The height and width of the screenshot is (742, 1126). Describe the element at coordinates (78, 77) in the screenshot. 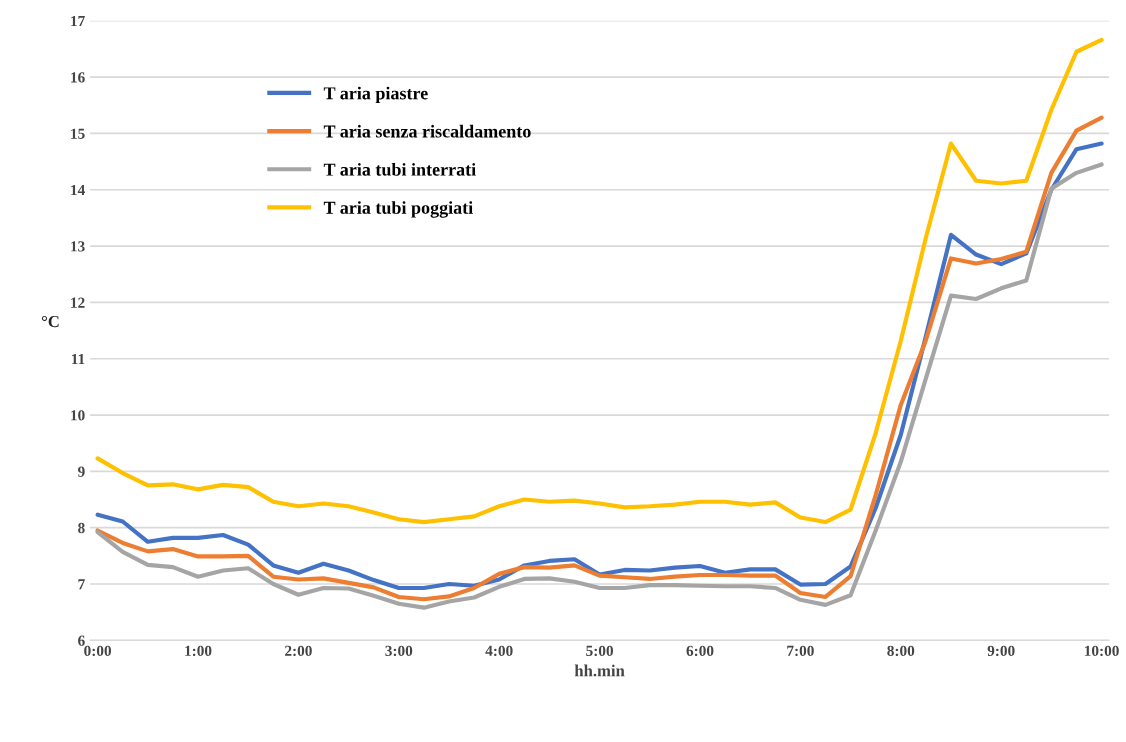

I see `y-tick-label: 16` at that location.